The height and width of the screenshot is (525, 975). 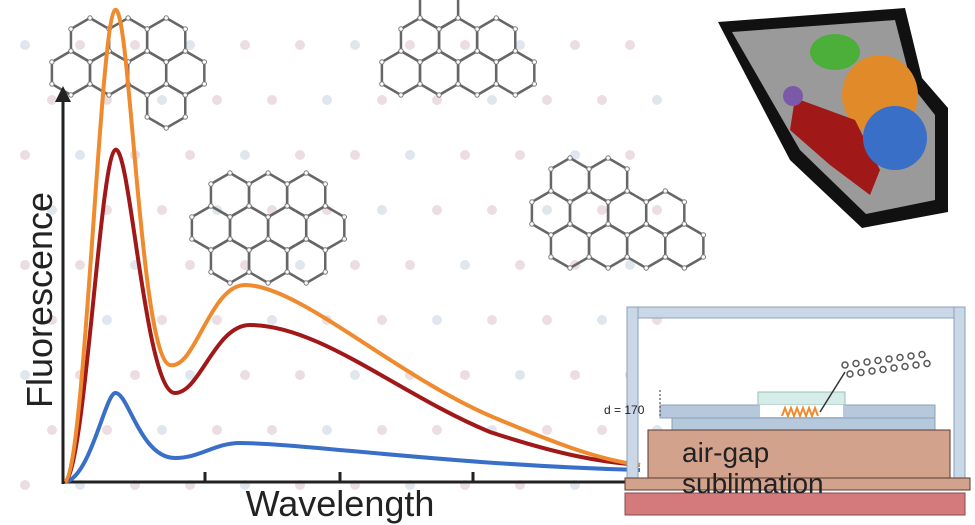 What do you see at coordinates (39, 300) in the screenshot?
I see `y-axis-label: Fluorescence` at bounding box center [39, 300].